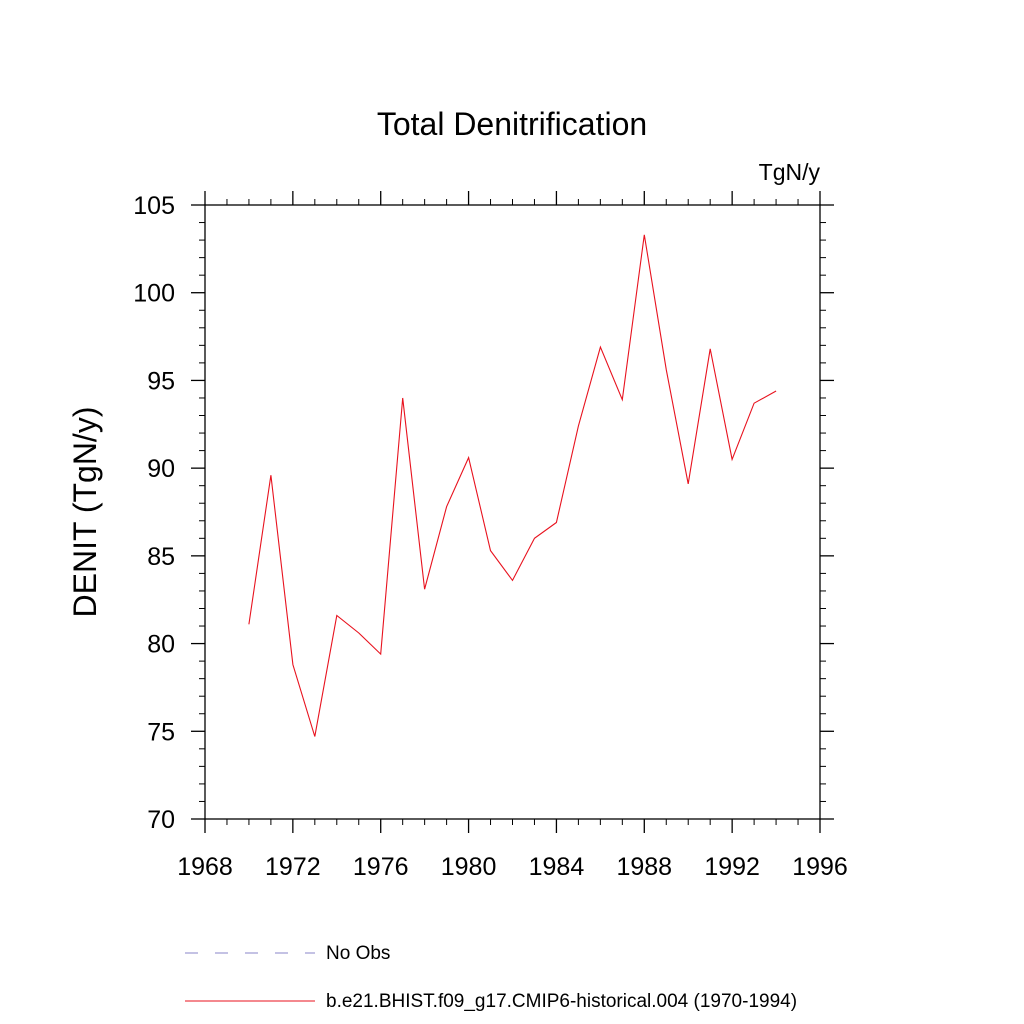 Image resolution: width=1024 pixels, height=1024 pixels. What do you see at coordinates (154, 206) in the screenshot?
I see `y-tick-label: 105` at bounding box center [154, 206].